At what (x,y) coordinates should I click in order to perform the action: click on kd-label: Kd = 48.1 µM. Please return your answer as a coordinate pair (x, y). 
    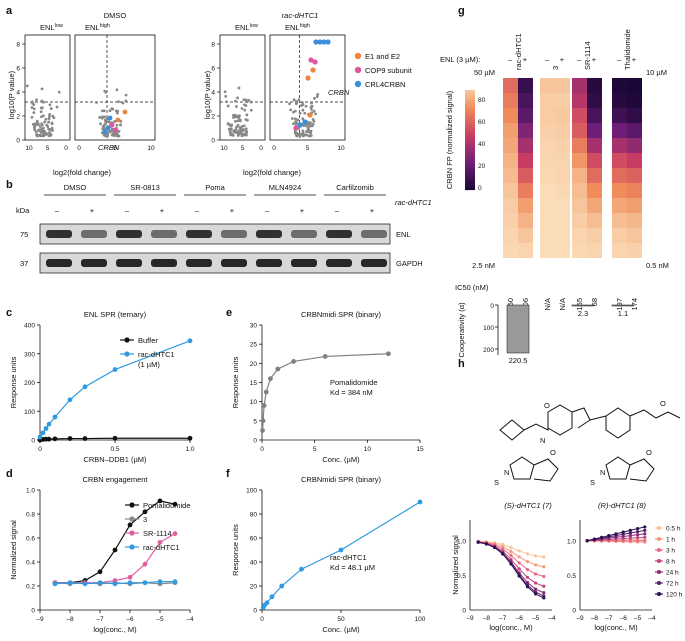
    Looking at the image, I should click on (352, 567).